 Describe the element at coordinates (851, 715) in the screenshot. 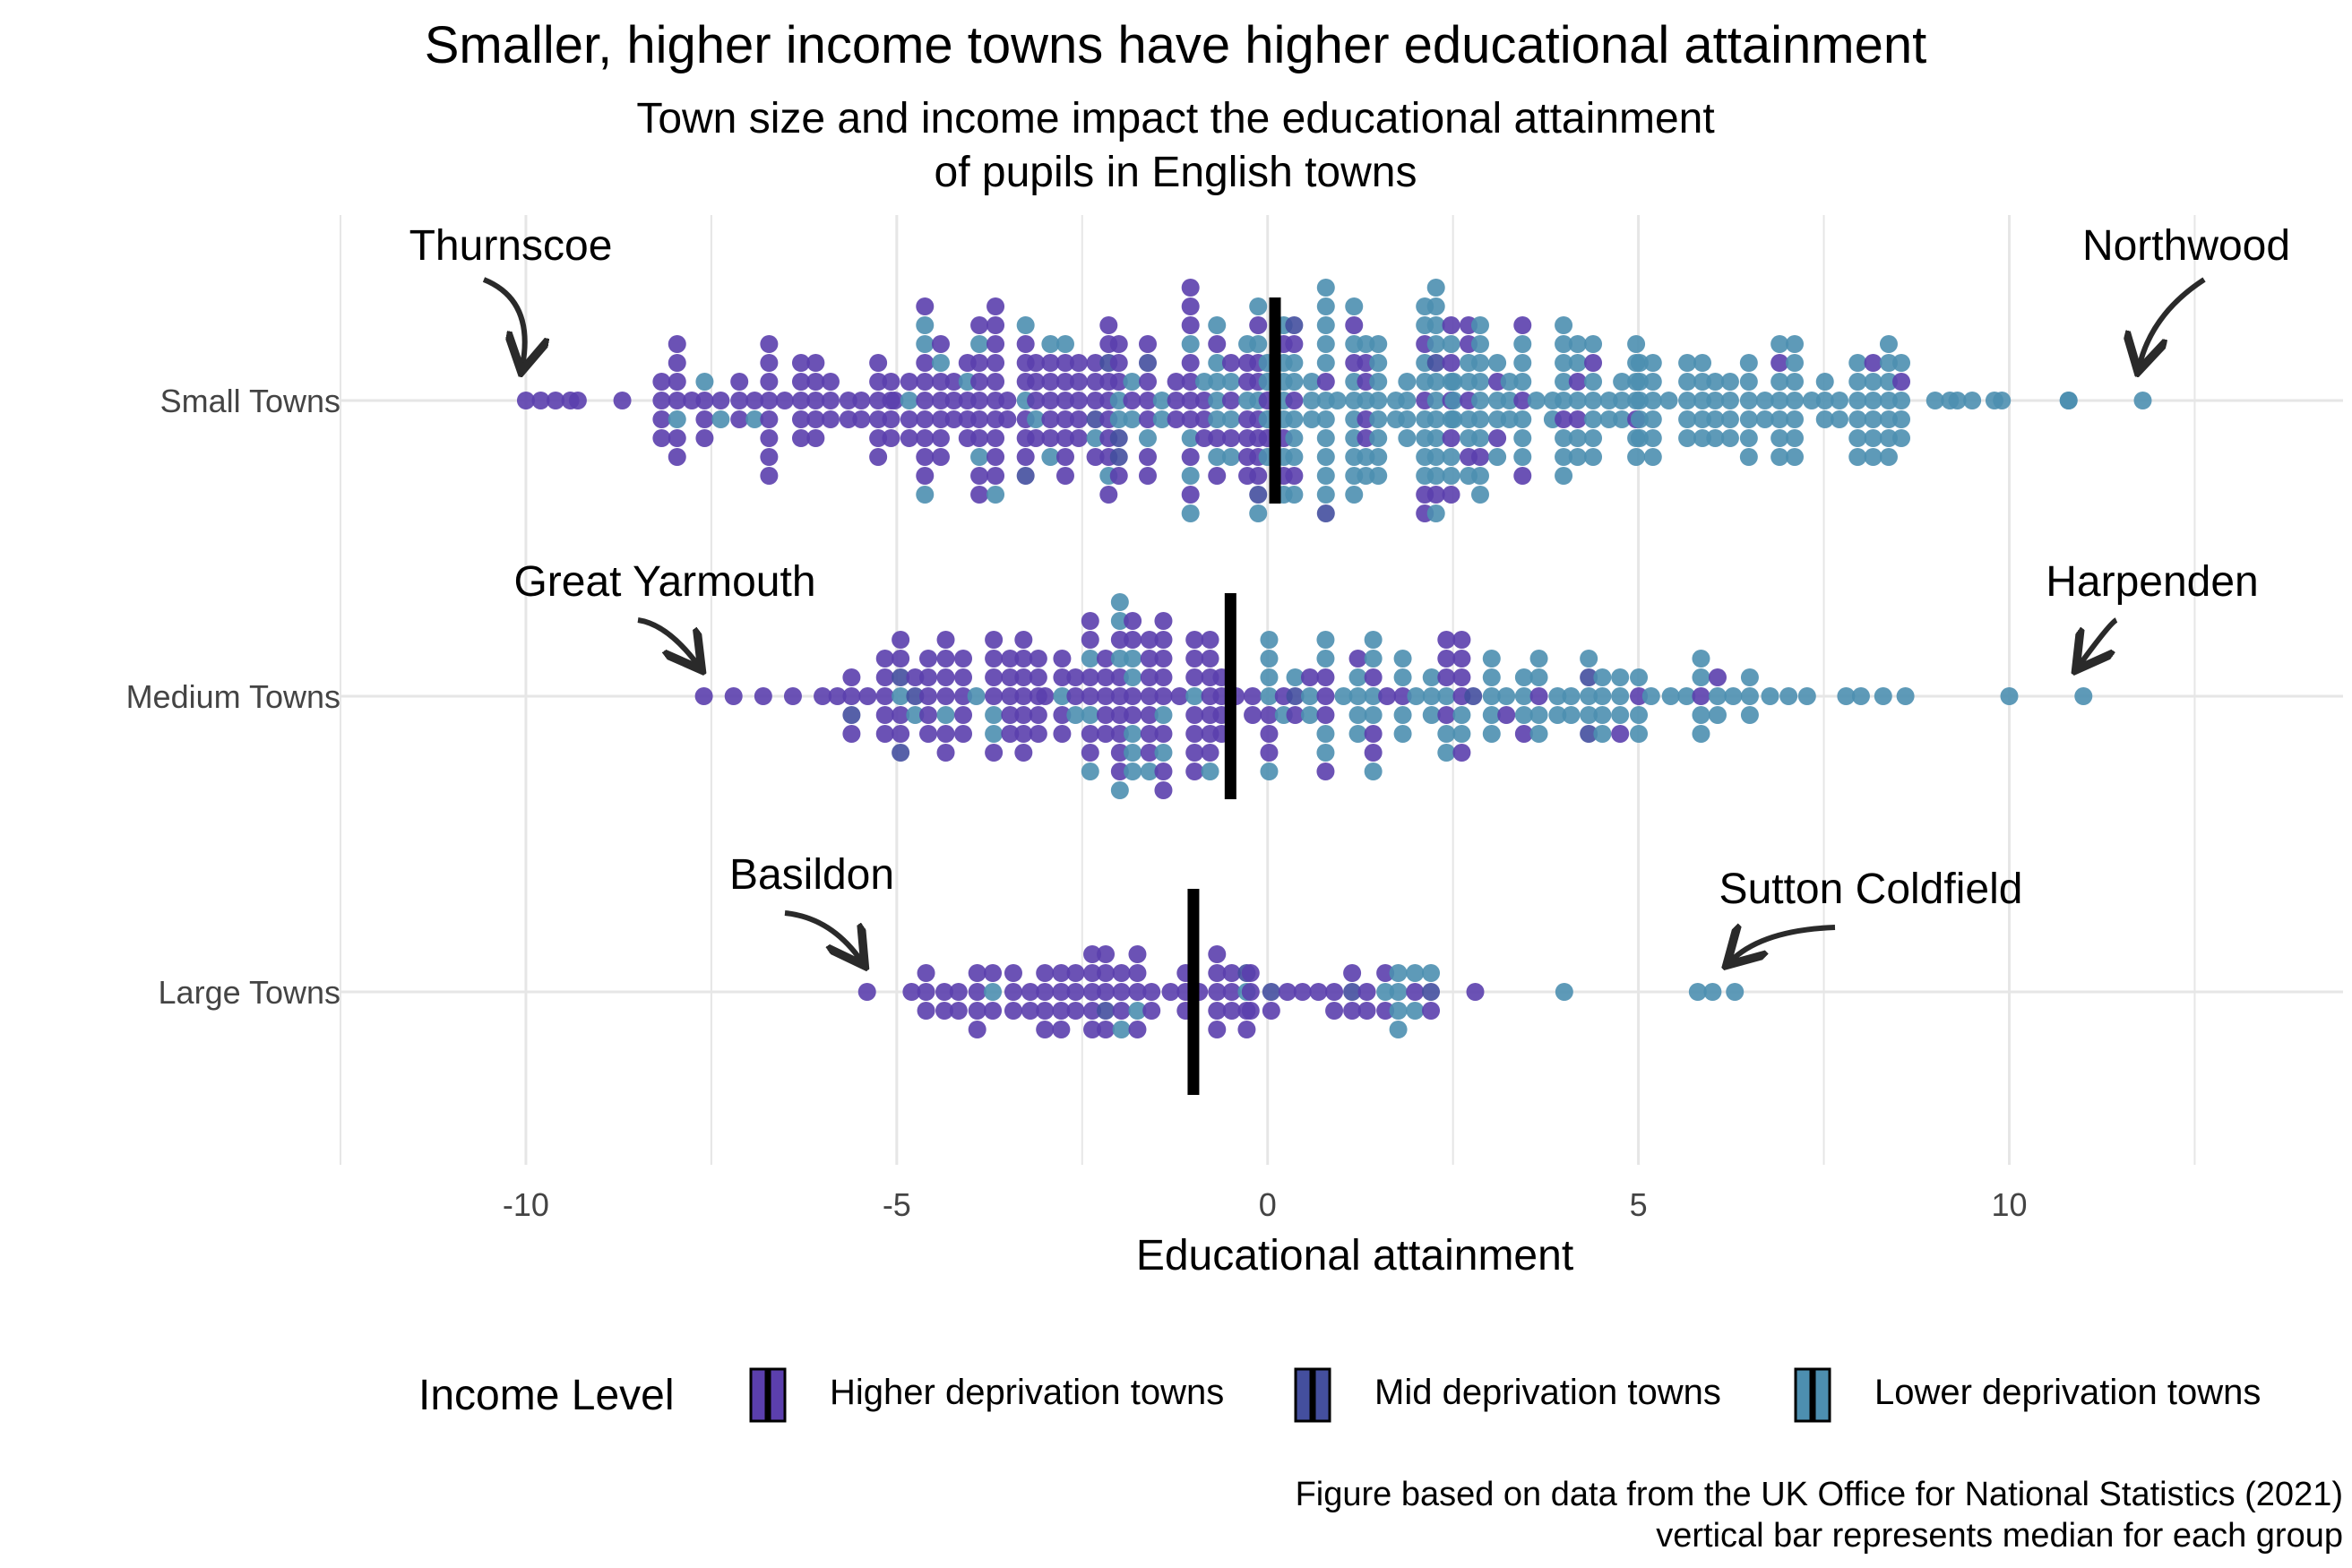

I see `data-point-mid` at that location.